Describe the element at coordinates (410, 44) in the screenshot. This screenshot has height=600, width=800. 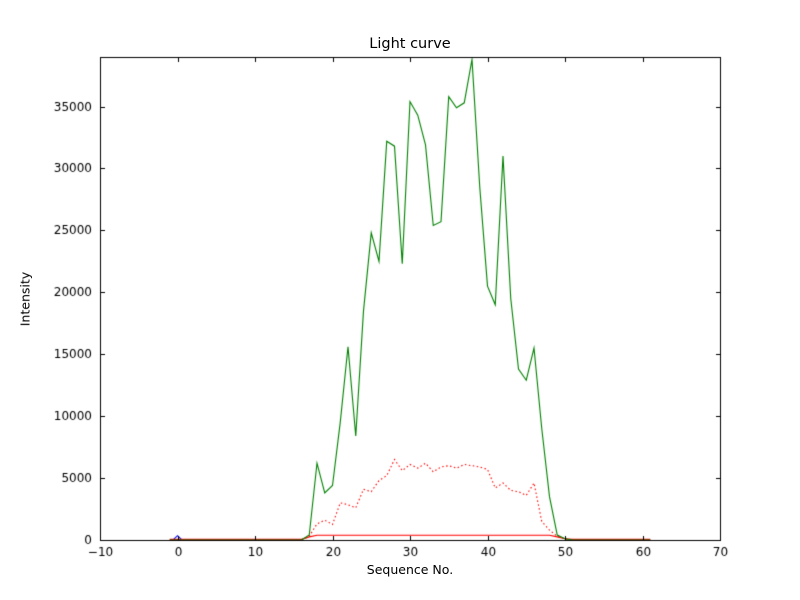
I see `chart-title: Light curve` at that location.